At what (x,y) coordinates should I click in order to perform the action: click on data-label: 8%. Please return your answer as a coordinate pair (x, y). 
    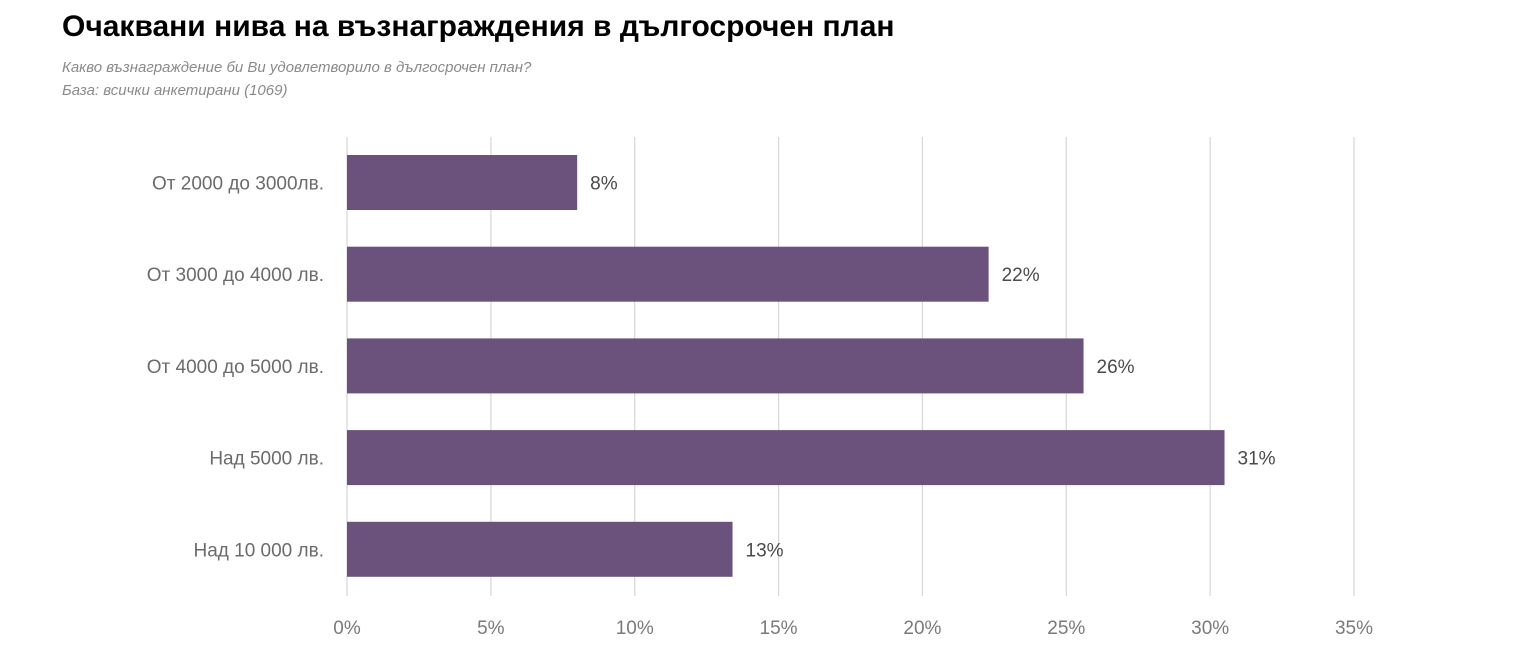
    Looking at the image, I should click on (604, 184).